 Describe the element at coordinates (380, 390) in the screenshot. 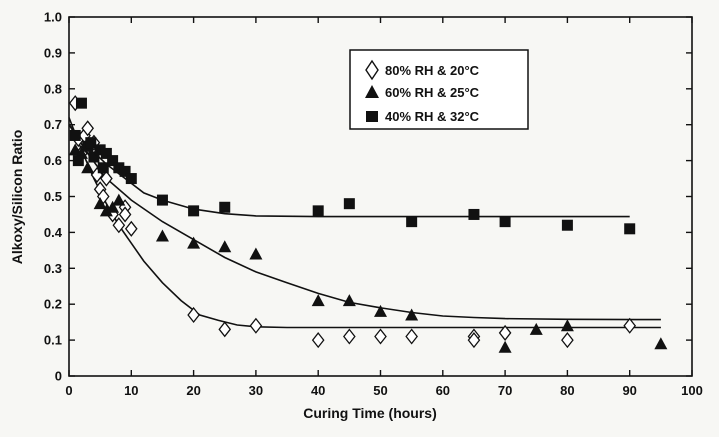

I see `x-tick-label: 50` at that location.